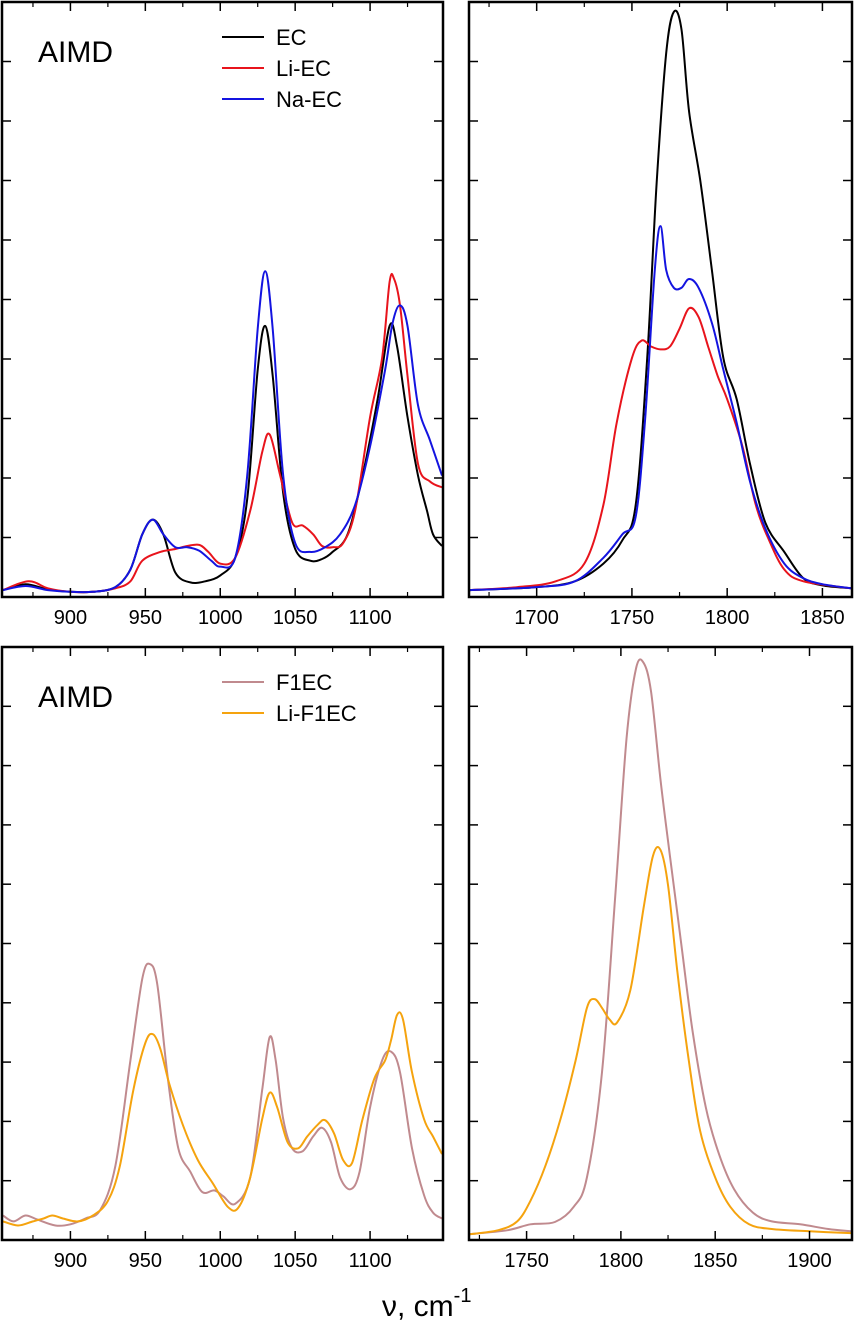 This screenshot has width=854, height=1329. I want to click on x-axis-title-superscript: -1, so click(463, 1296).